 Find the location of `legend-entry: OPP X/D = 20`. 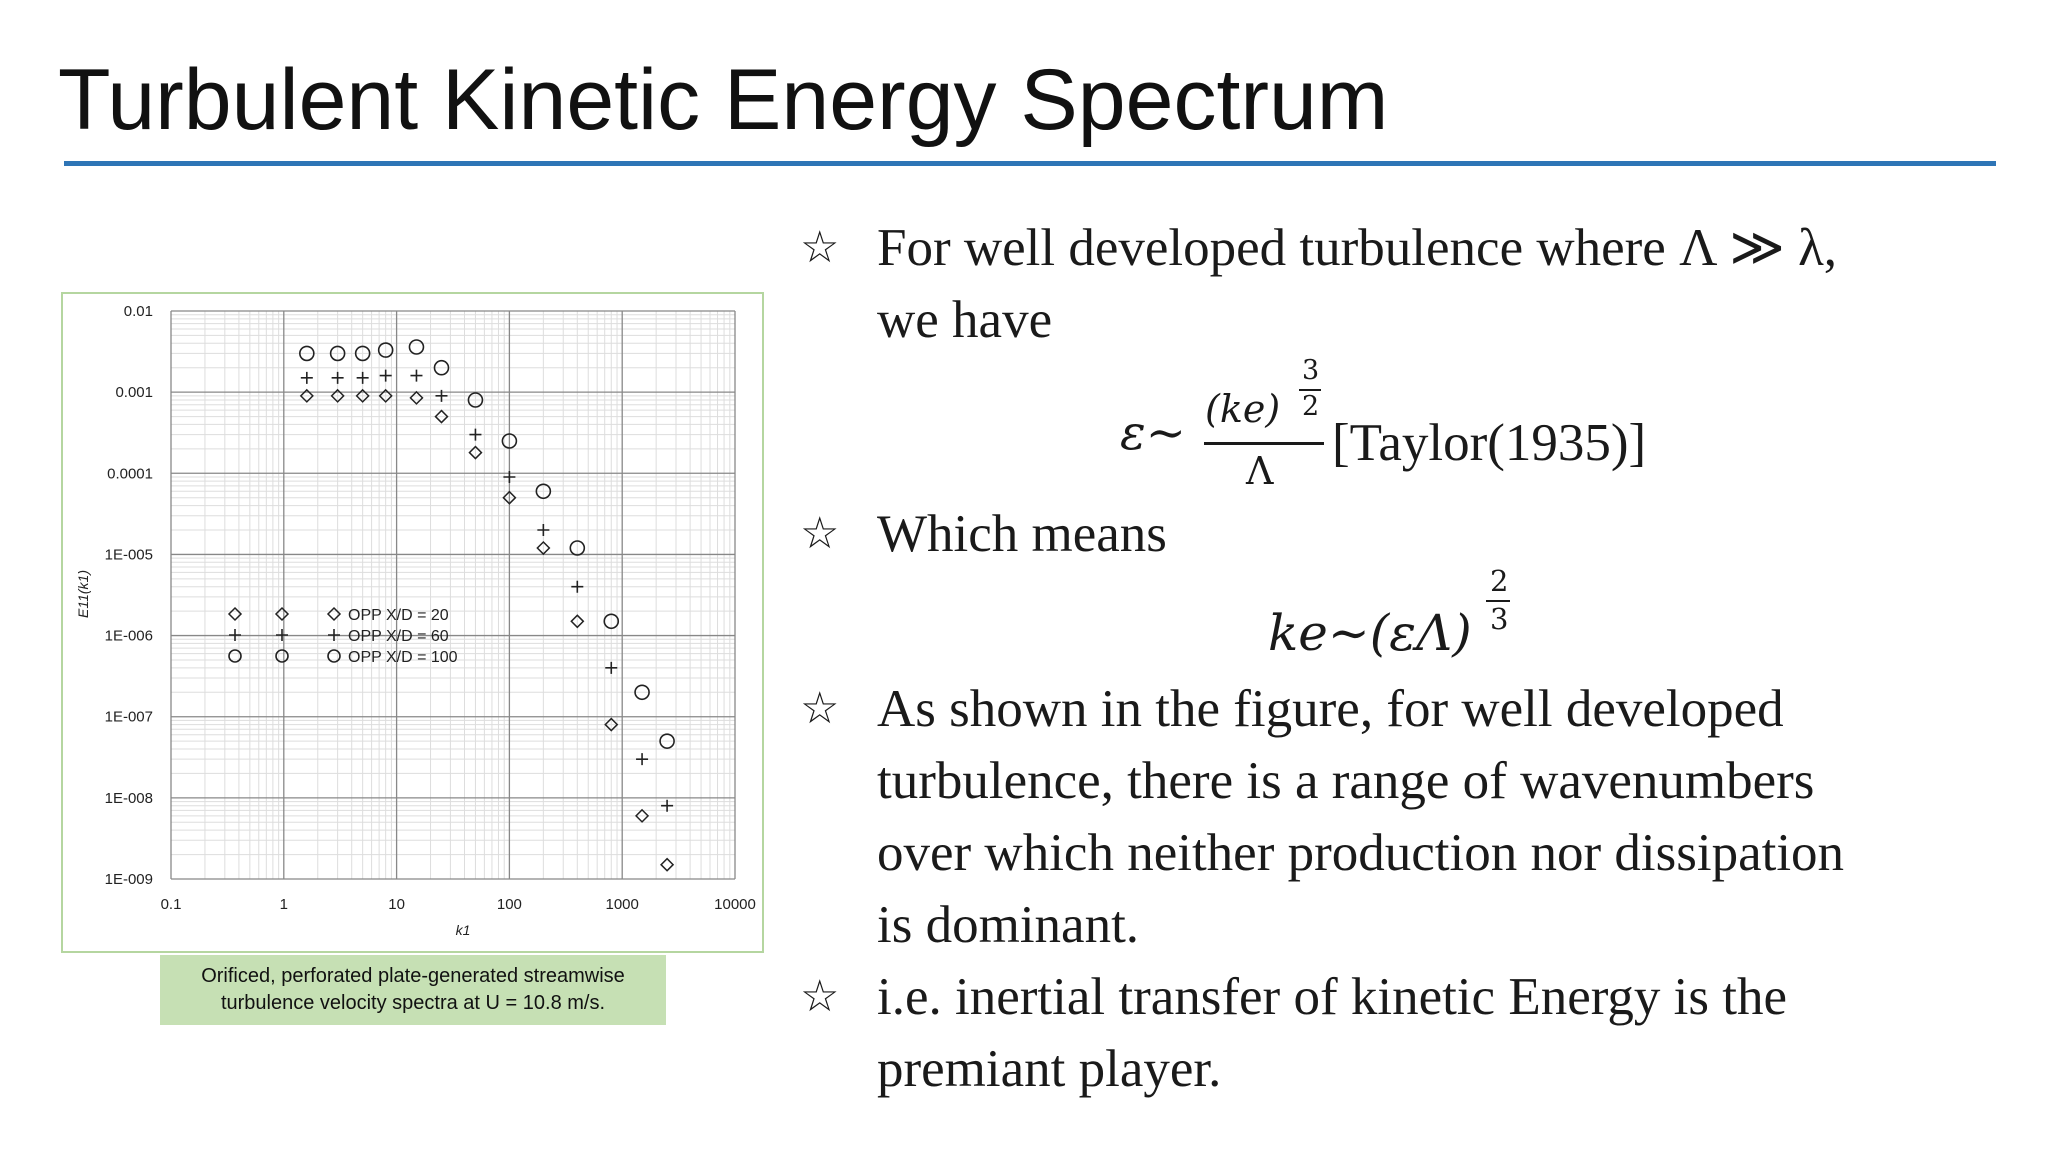

legend-entry: OPP X/D = 20 is located at coordinates (338, 615).